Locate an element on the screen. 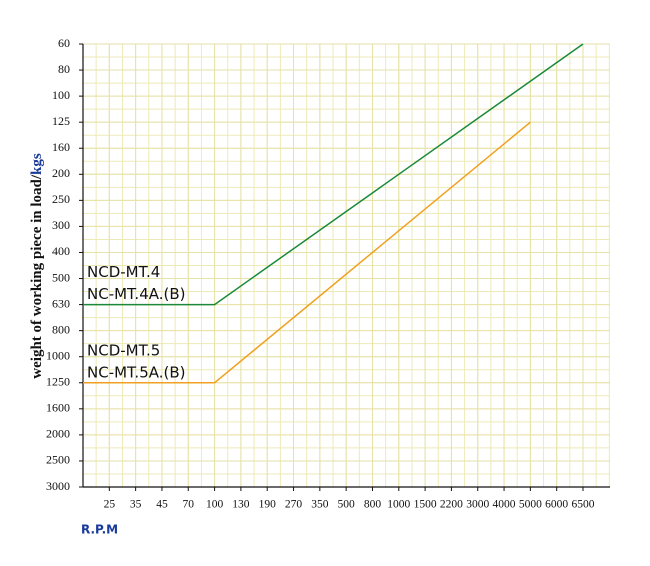  x-tick-label: 2200 is located at coordinates (451, 505).